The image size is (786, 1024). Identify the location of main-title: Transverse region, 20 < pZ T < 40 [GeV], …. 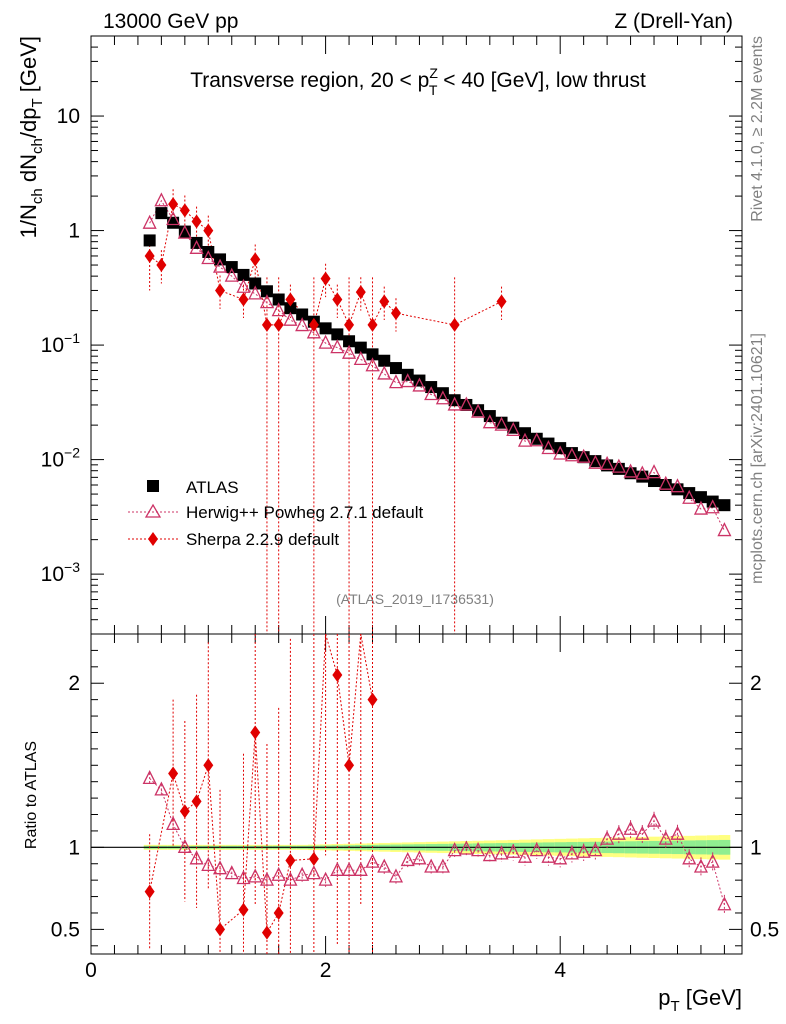
(418, 81).